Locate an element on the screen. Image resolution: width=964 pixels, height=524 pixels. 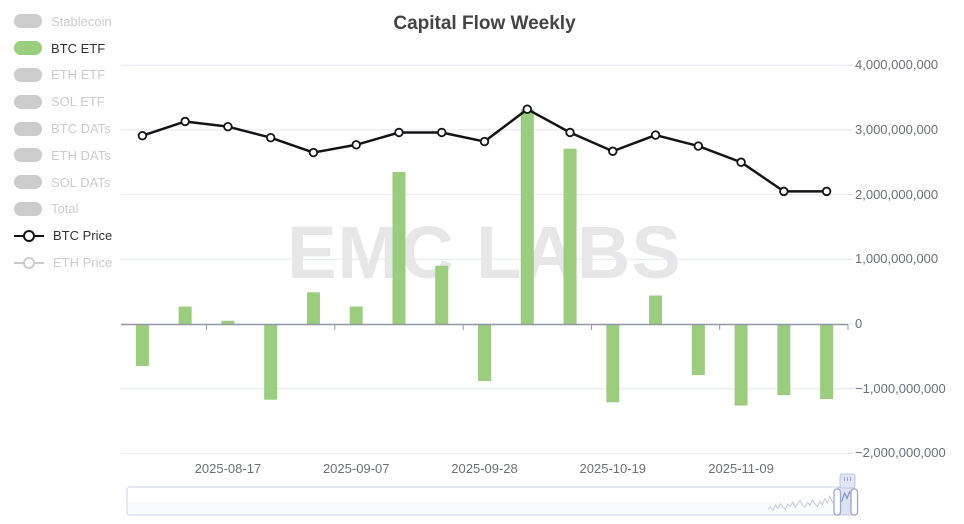
legend-item-total: Total is located at coordinates (63, 209).